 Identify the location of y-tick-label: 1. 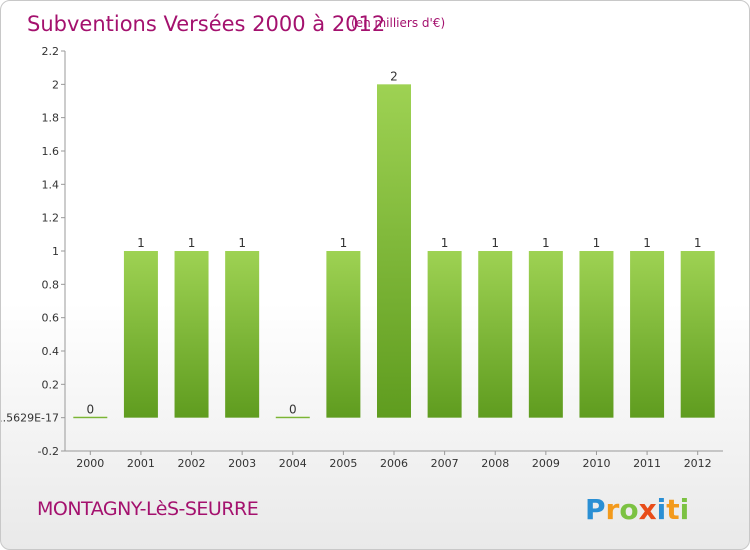
(55, 251).